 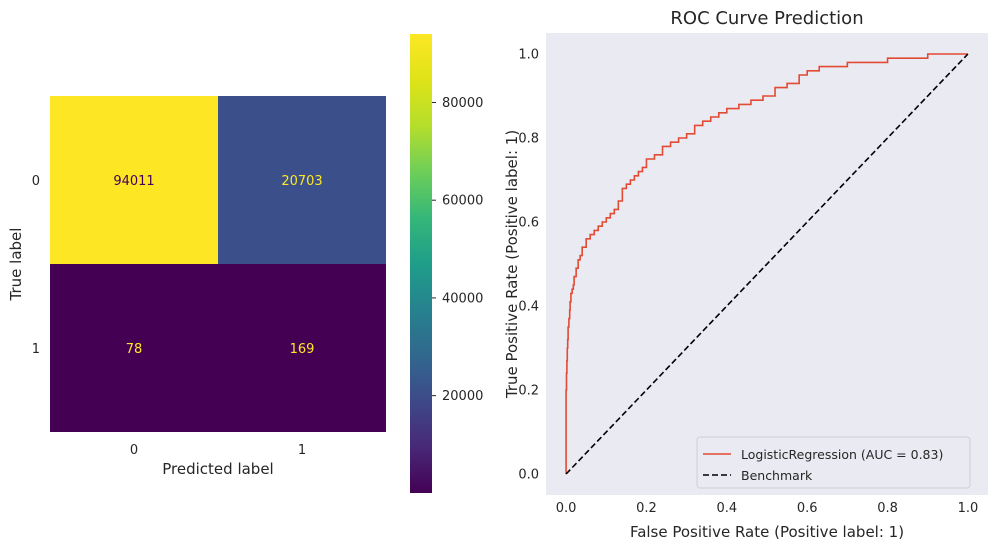 What do you see at coordinates (528, 139) in the screenshot?
I see `roc-y-tick-label: 0.8` at bounding box center [528, 139].